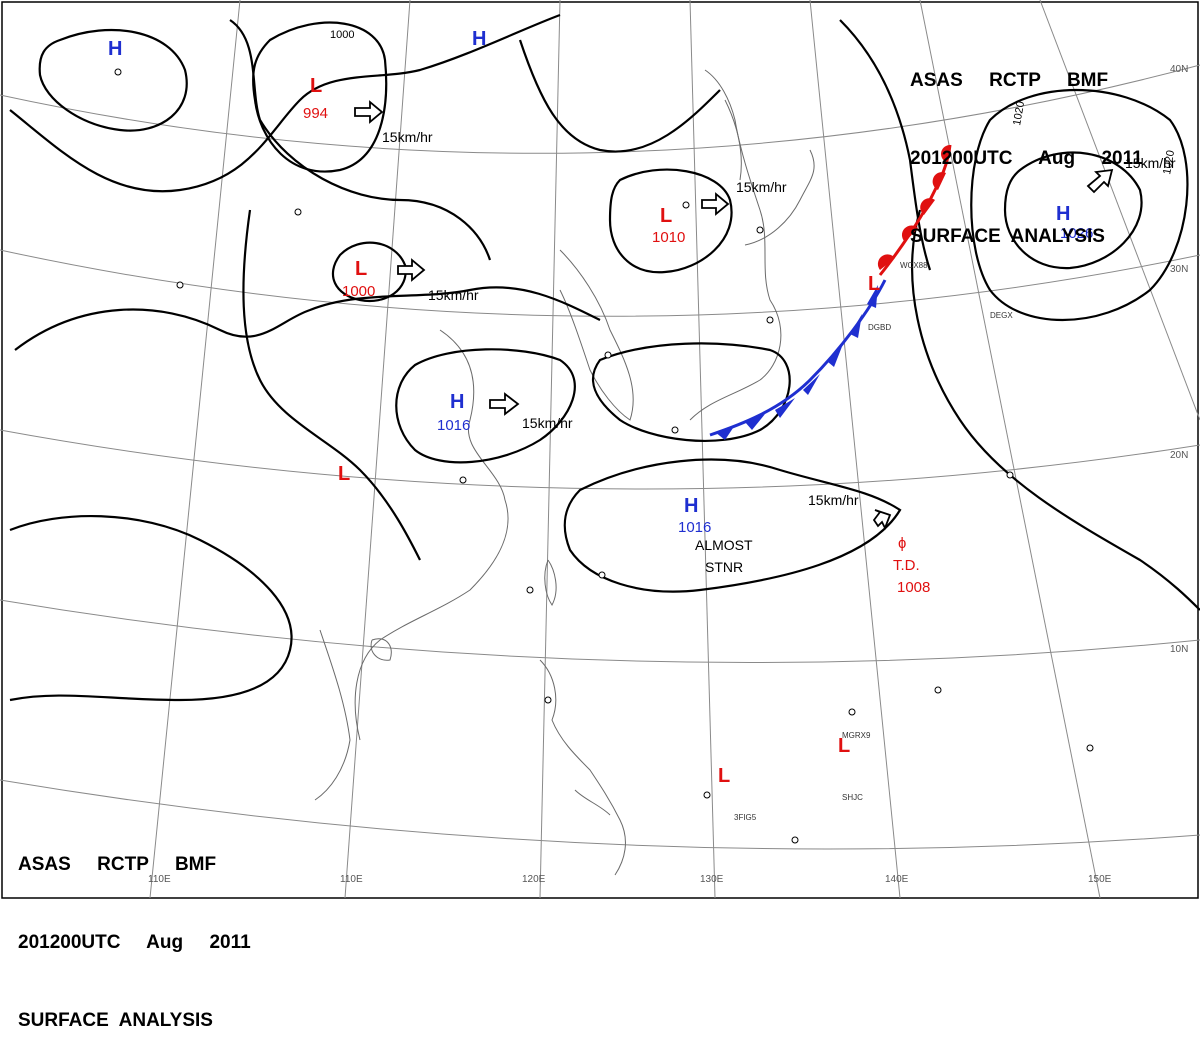 The height and width of the screenshot is (1060, 1200). What do you see at coordinates (852, 797) in the screenshot?
I see `station-id: SHJC` at bounding box center [852, 797].